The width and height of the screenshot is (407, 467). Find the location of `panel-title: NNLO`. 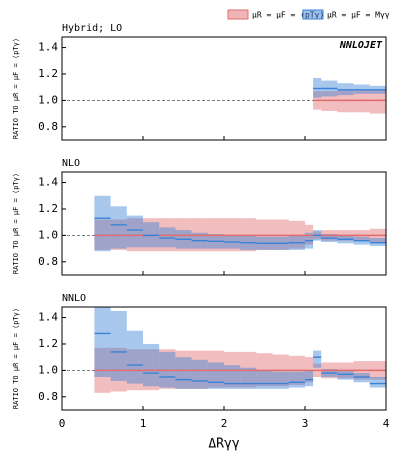

panel-title: NNLO is located at coordinates (74, 298).